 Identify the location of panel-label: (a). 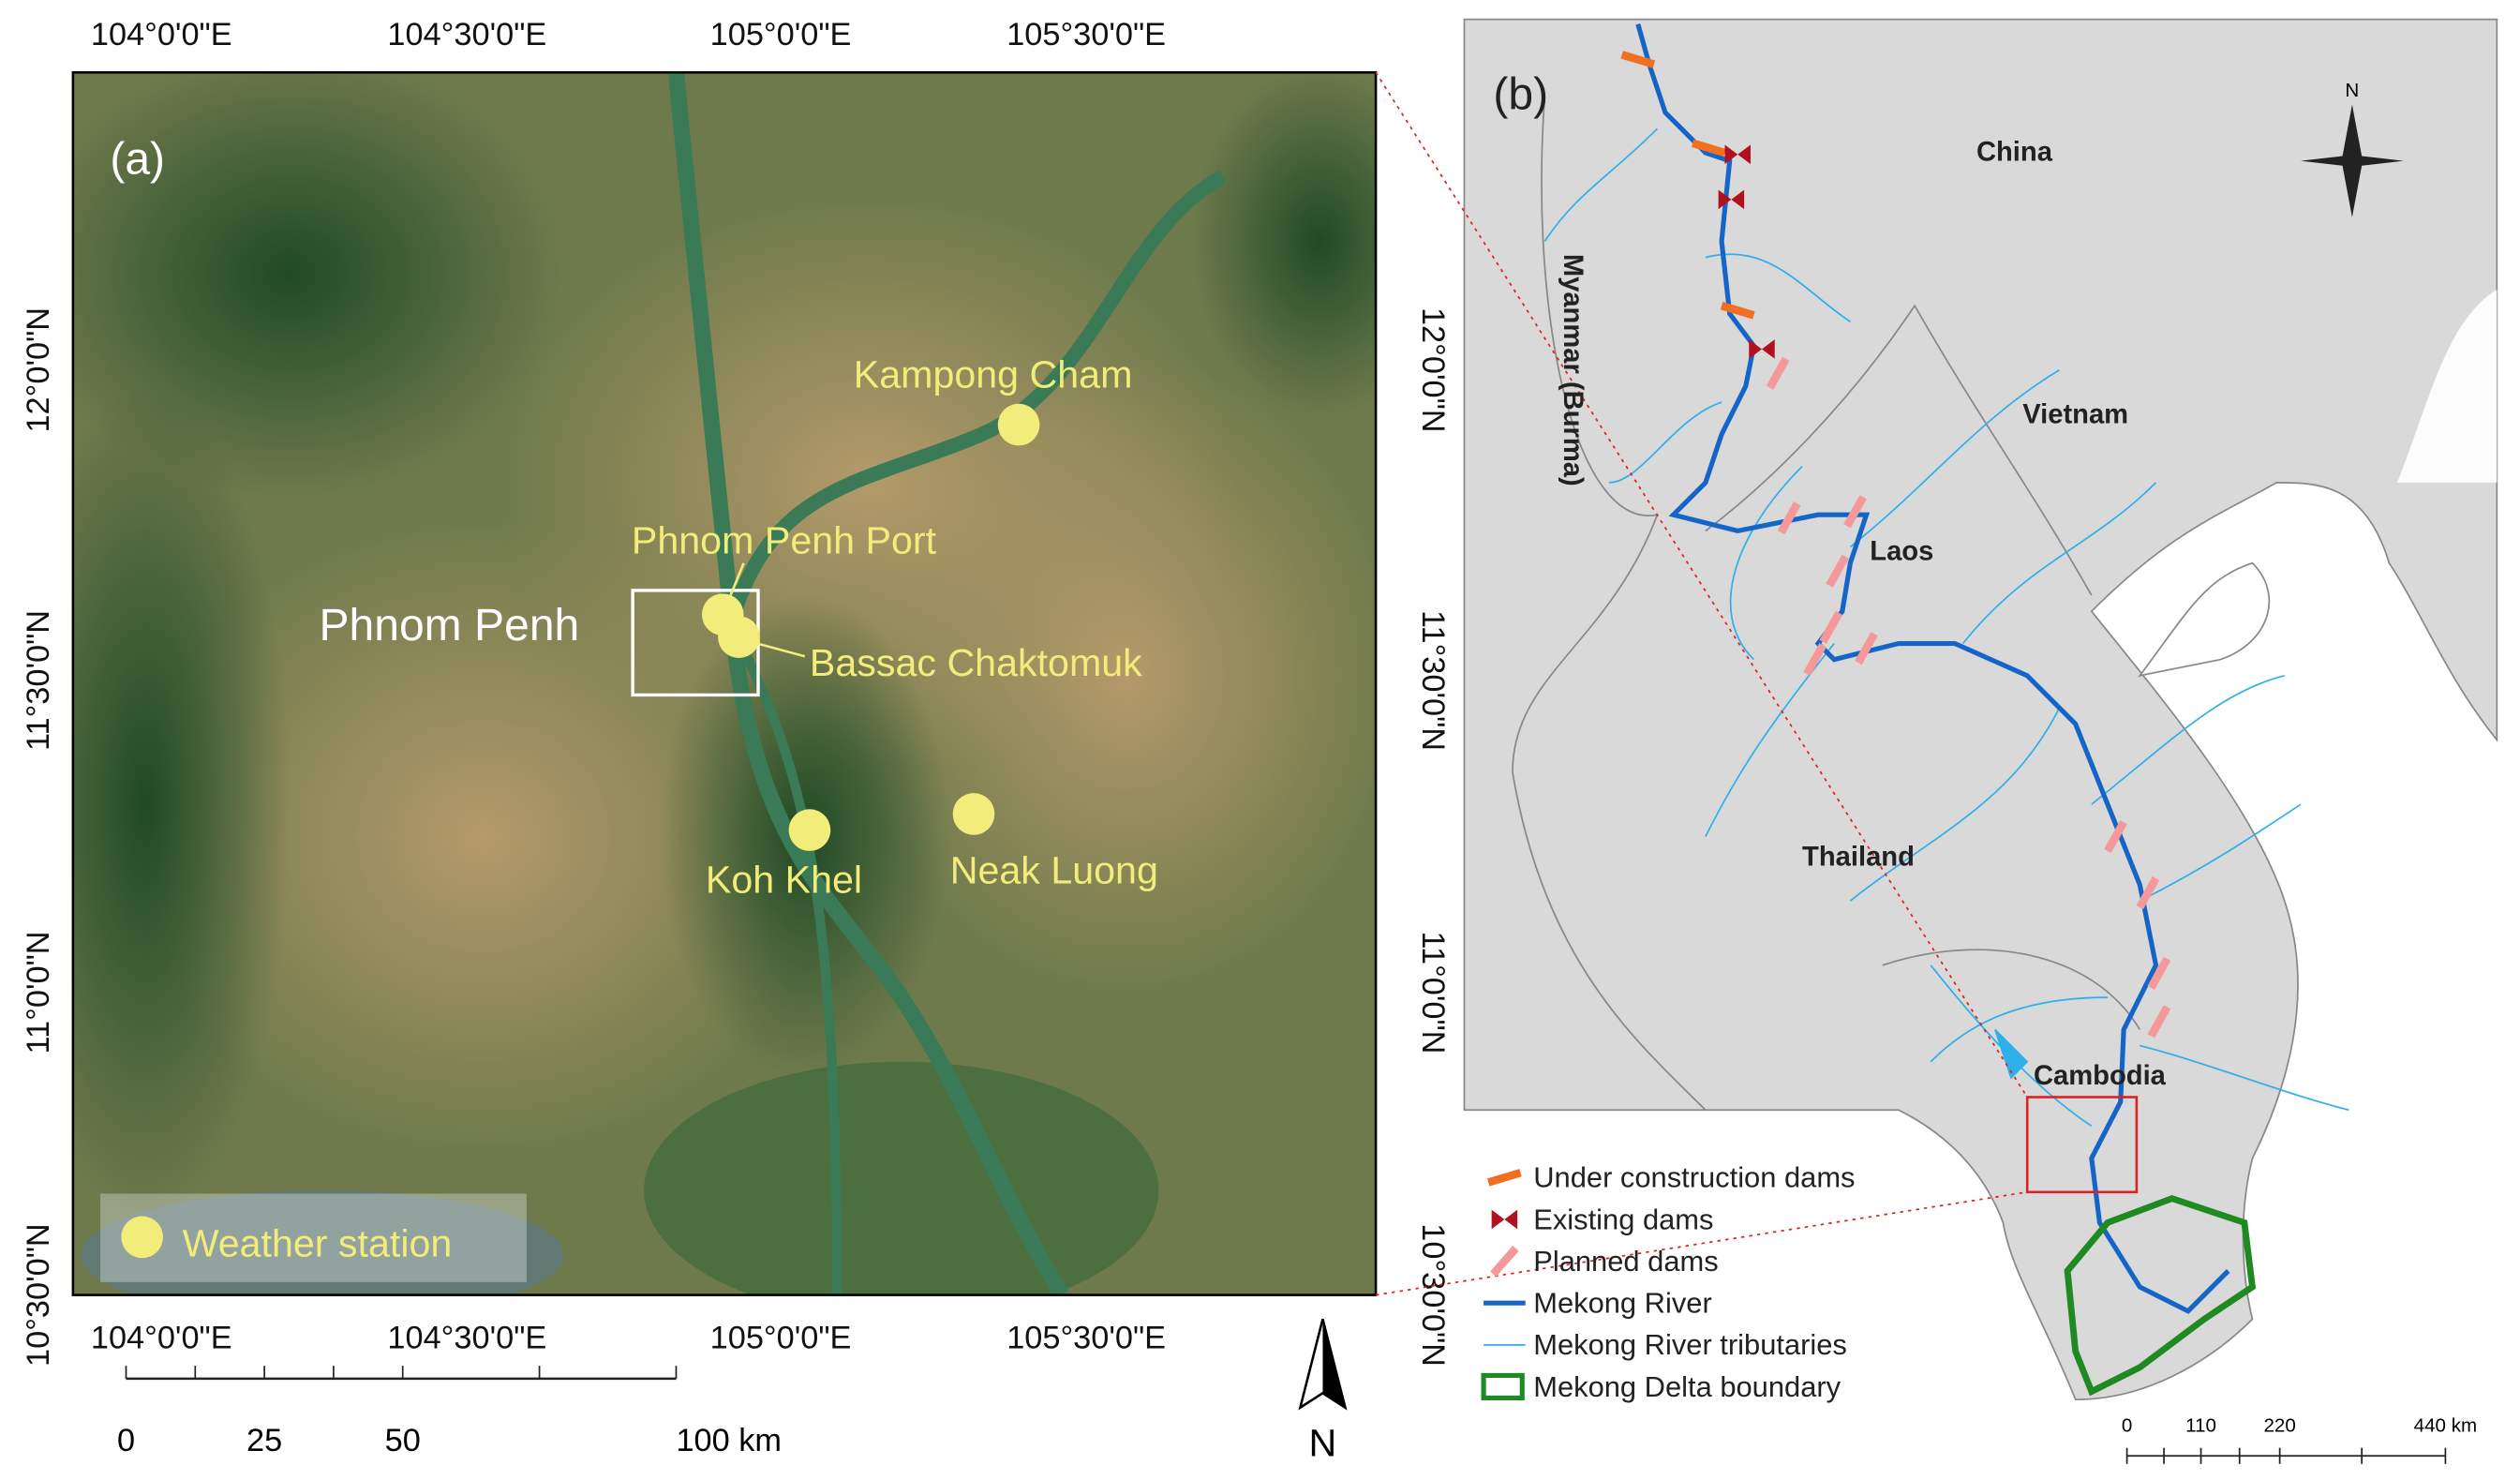
(137, 159).